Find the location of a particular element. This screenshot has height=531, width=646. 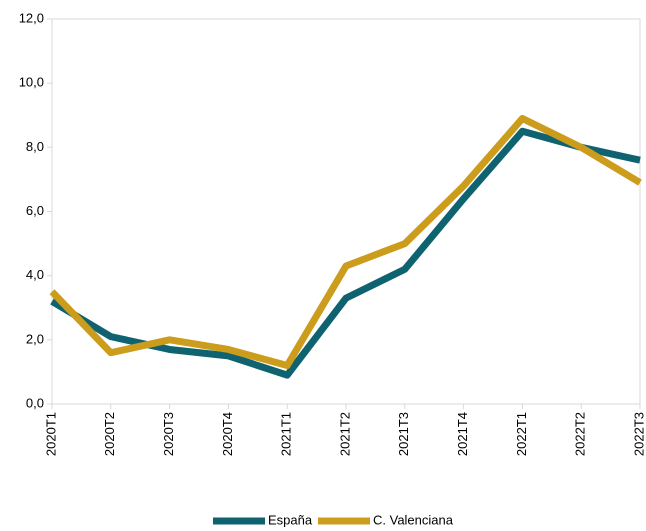

x-tick-label: 2022T2 is located at coordinates (580, 434).